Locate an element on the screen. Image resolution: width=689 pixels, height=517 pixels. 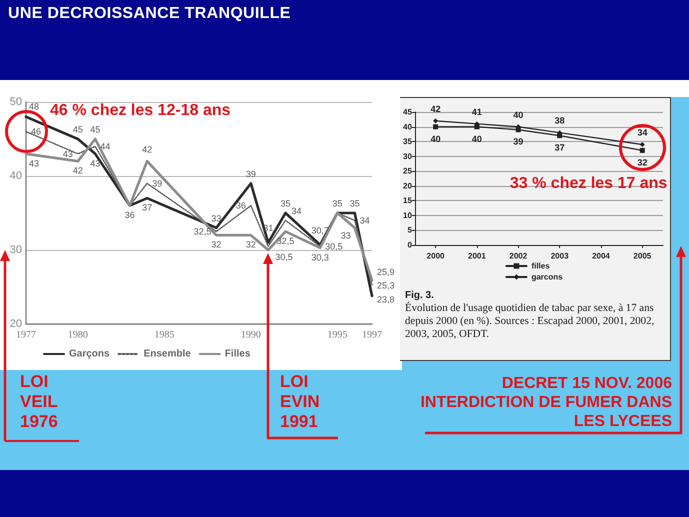
x-tick-label: 2001 is located at coordinates (477, 256).